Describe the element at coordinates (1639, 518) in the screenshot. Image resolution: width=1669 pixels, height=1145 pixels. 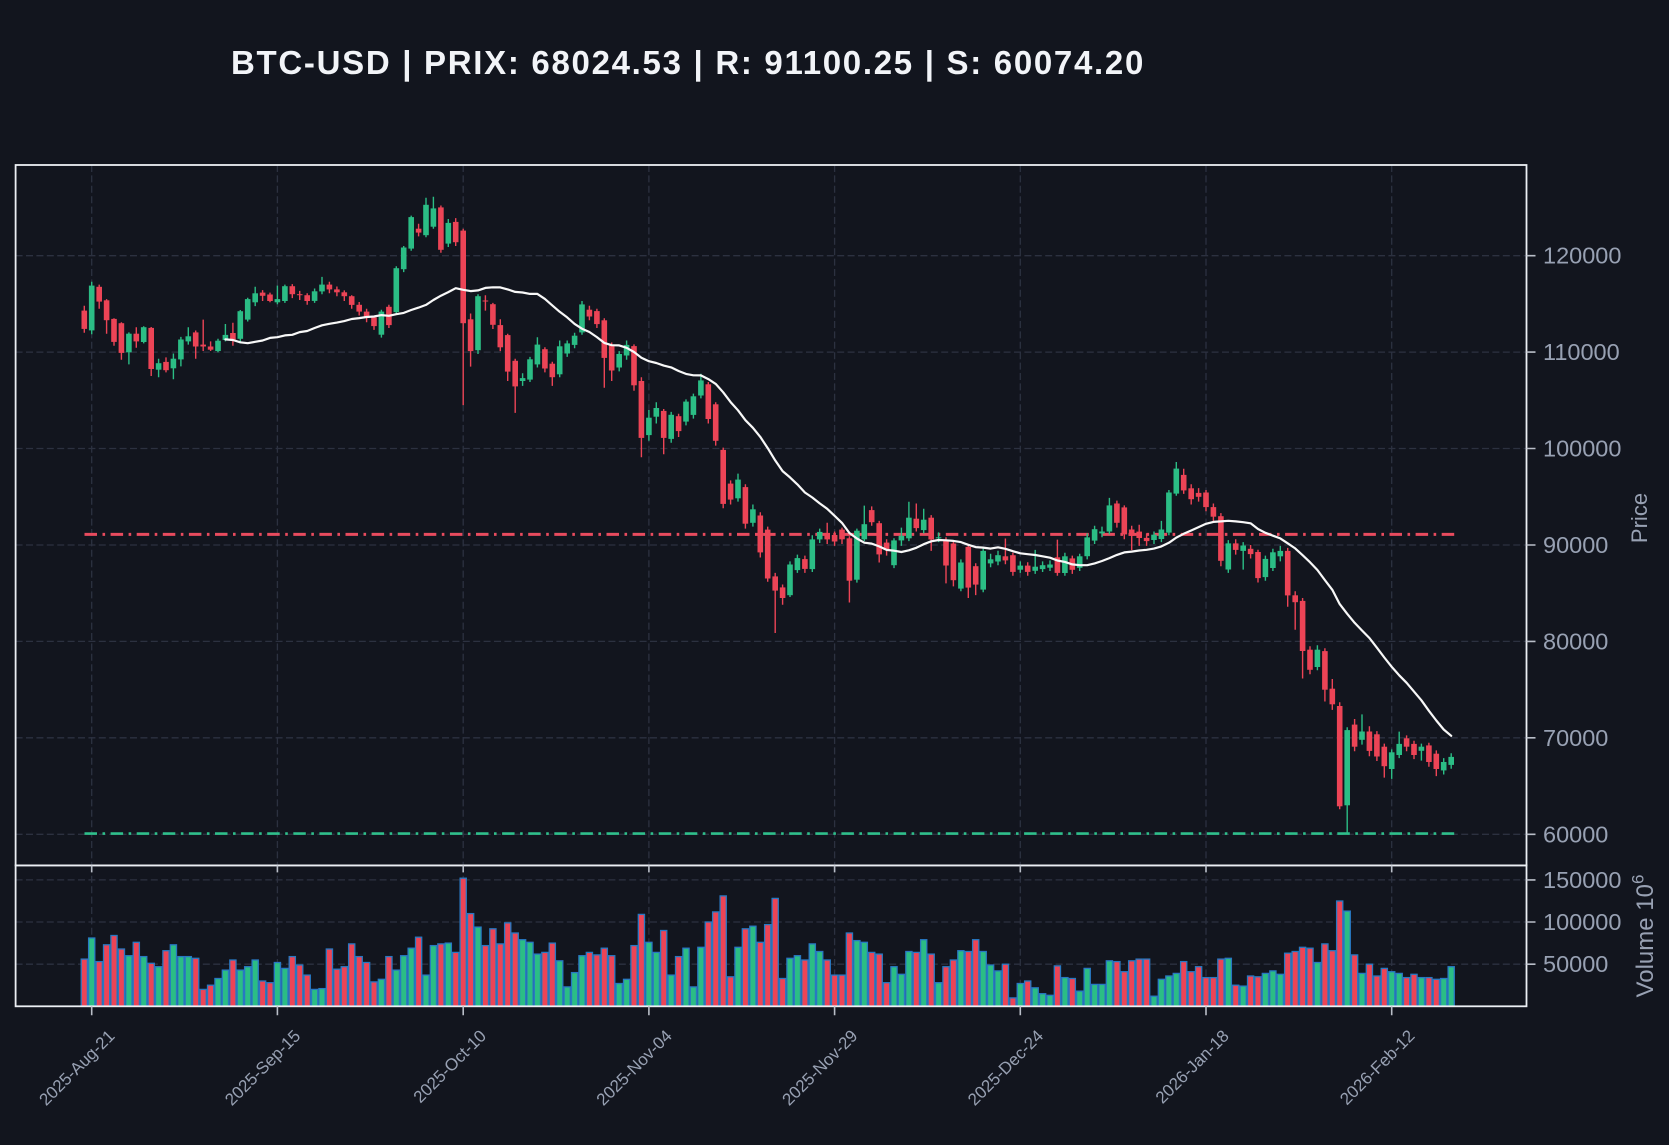
I see `svg-text: Price` at that location.